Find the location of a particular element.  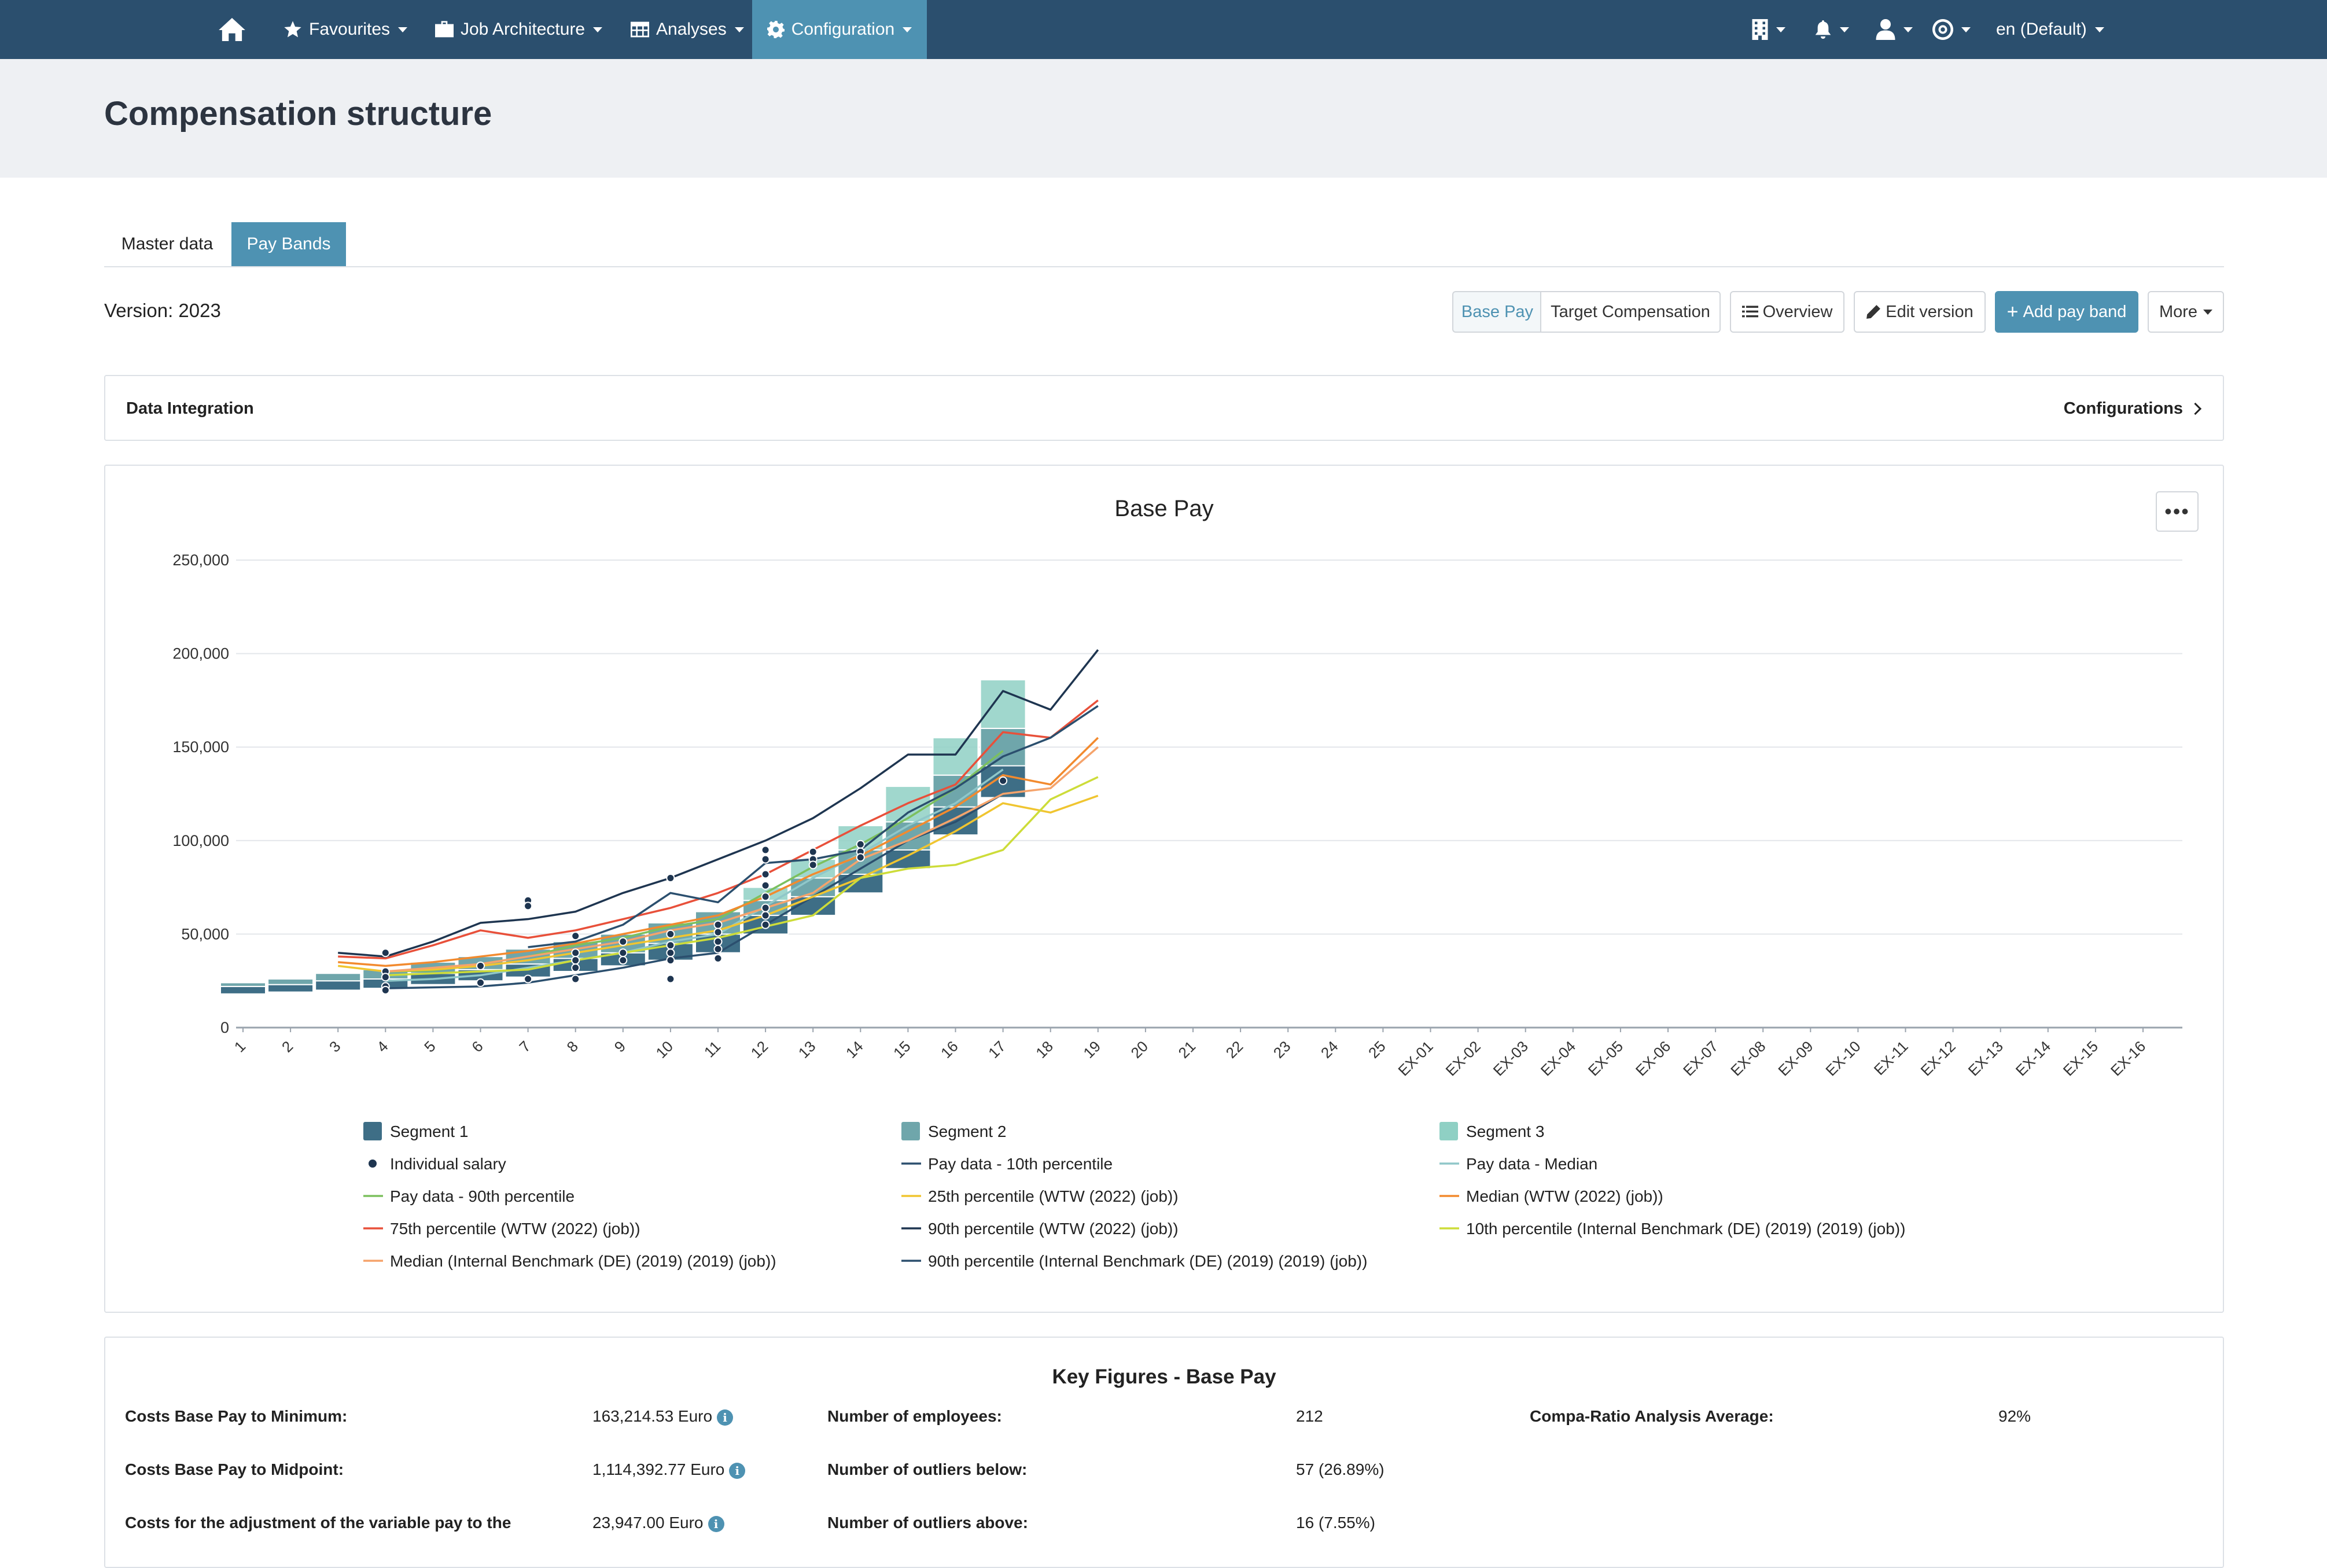

help-circle-icon is located at coordinates (1942, 30).